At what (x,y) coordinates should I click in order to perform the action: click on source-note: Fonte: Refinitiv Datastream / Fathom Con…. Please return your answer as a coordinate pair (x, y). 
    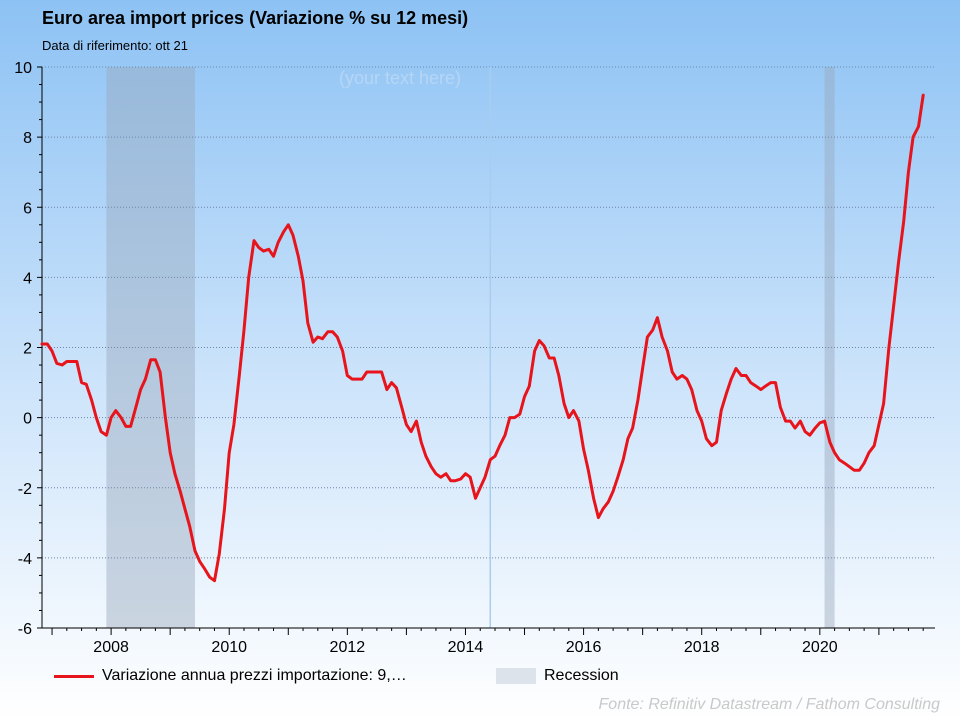
    Looking at the image, I should click on (769, 704).